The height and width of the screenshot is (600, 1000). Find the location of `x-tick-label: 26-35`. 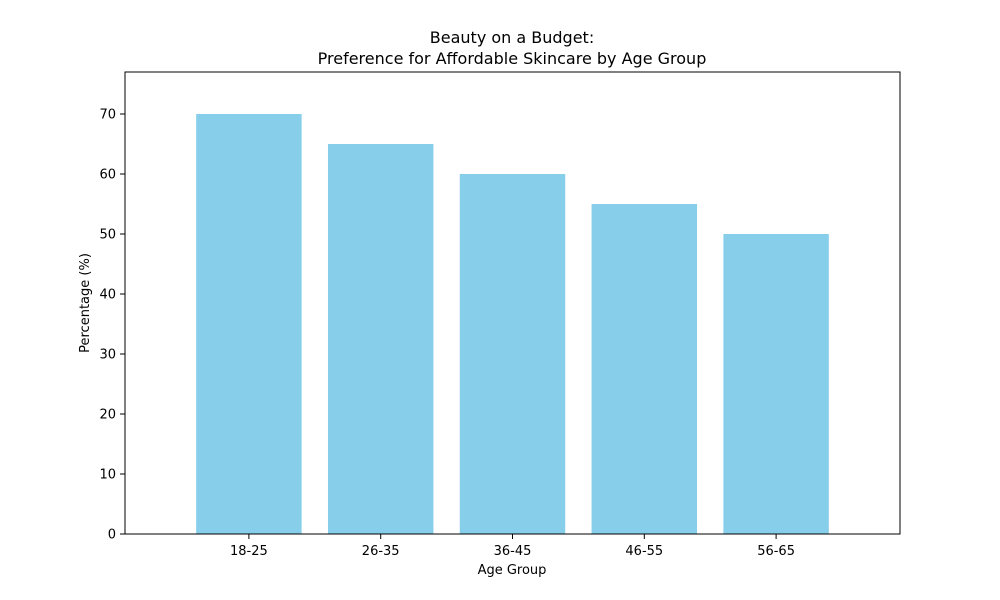

x-tick-label: 26-35 is located at coordinates (381, 551).